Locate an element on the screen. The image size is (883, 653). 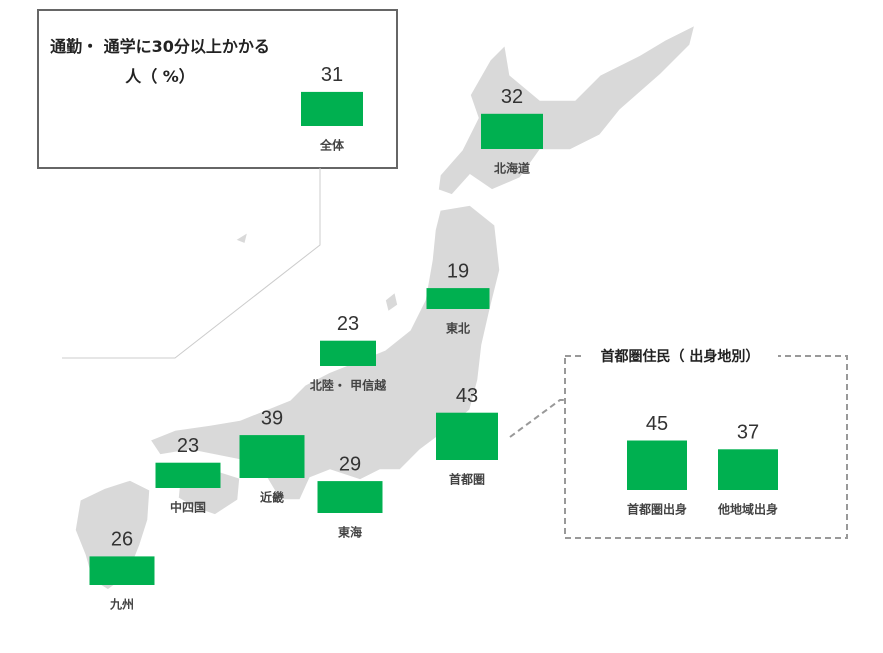
category-label: 他地域出身 is located at coordinates (747, 509).